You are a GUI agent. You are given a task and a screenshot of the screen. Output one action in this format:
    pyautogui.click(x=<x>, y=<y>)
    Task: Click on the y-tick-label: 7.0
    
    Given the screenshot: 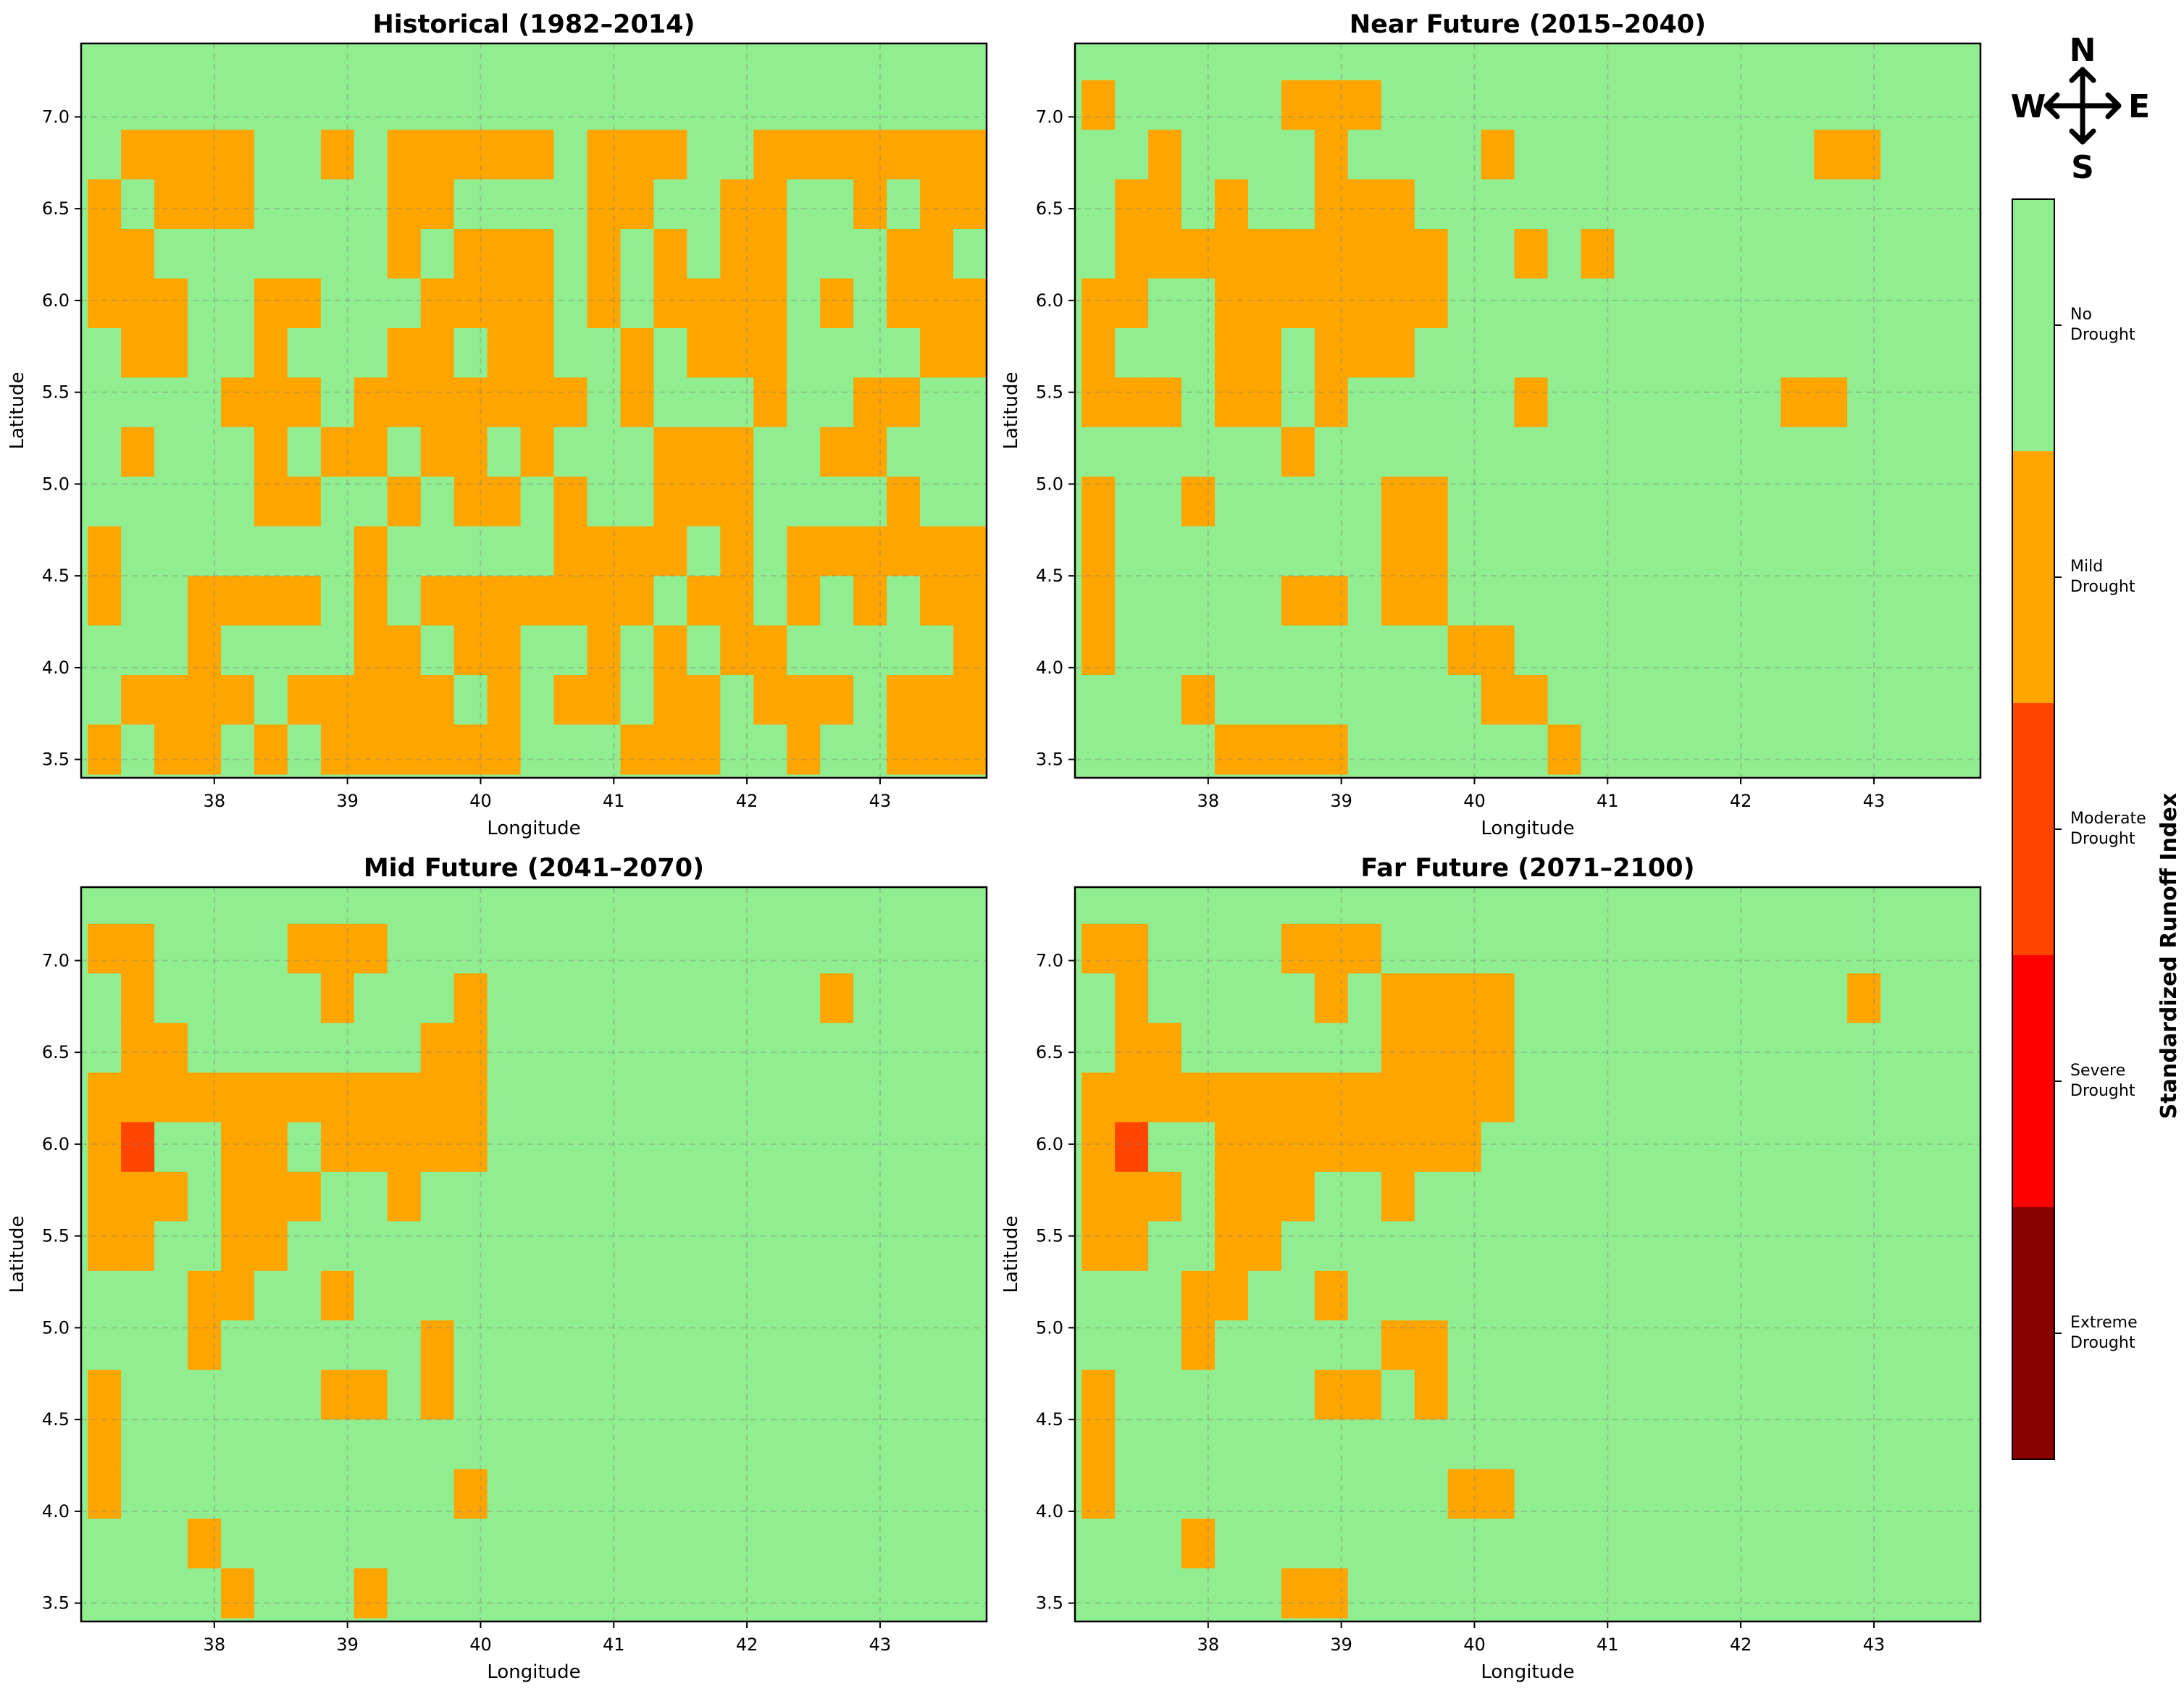 What is the action you would take?
    pyautogui.click(x=1049, y=960)
    